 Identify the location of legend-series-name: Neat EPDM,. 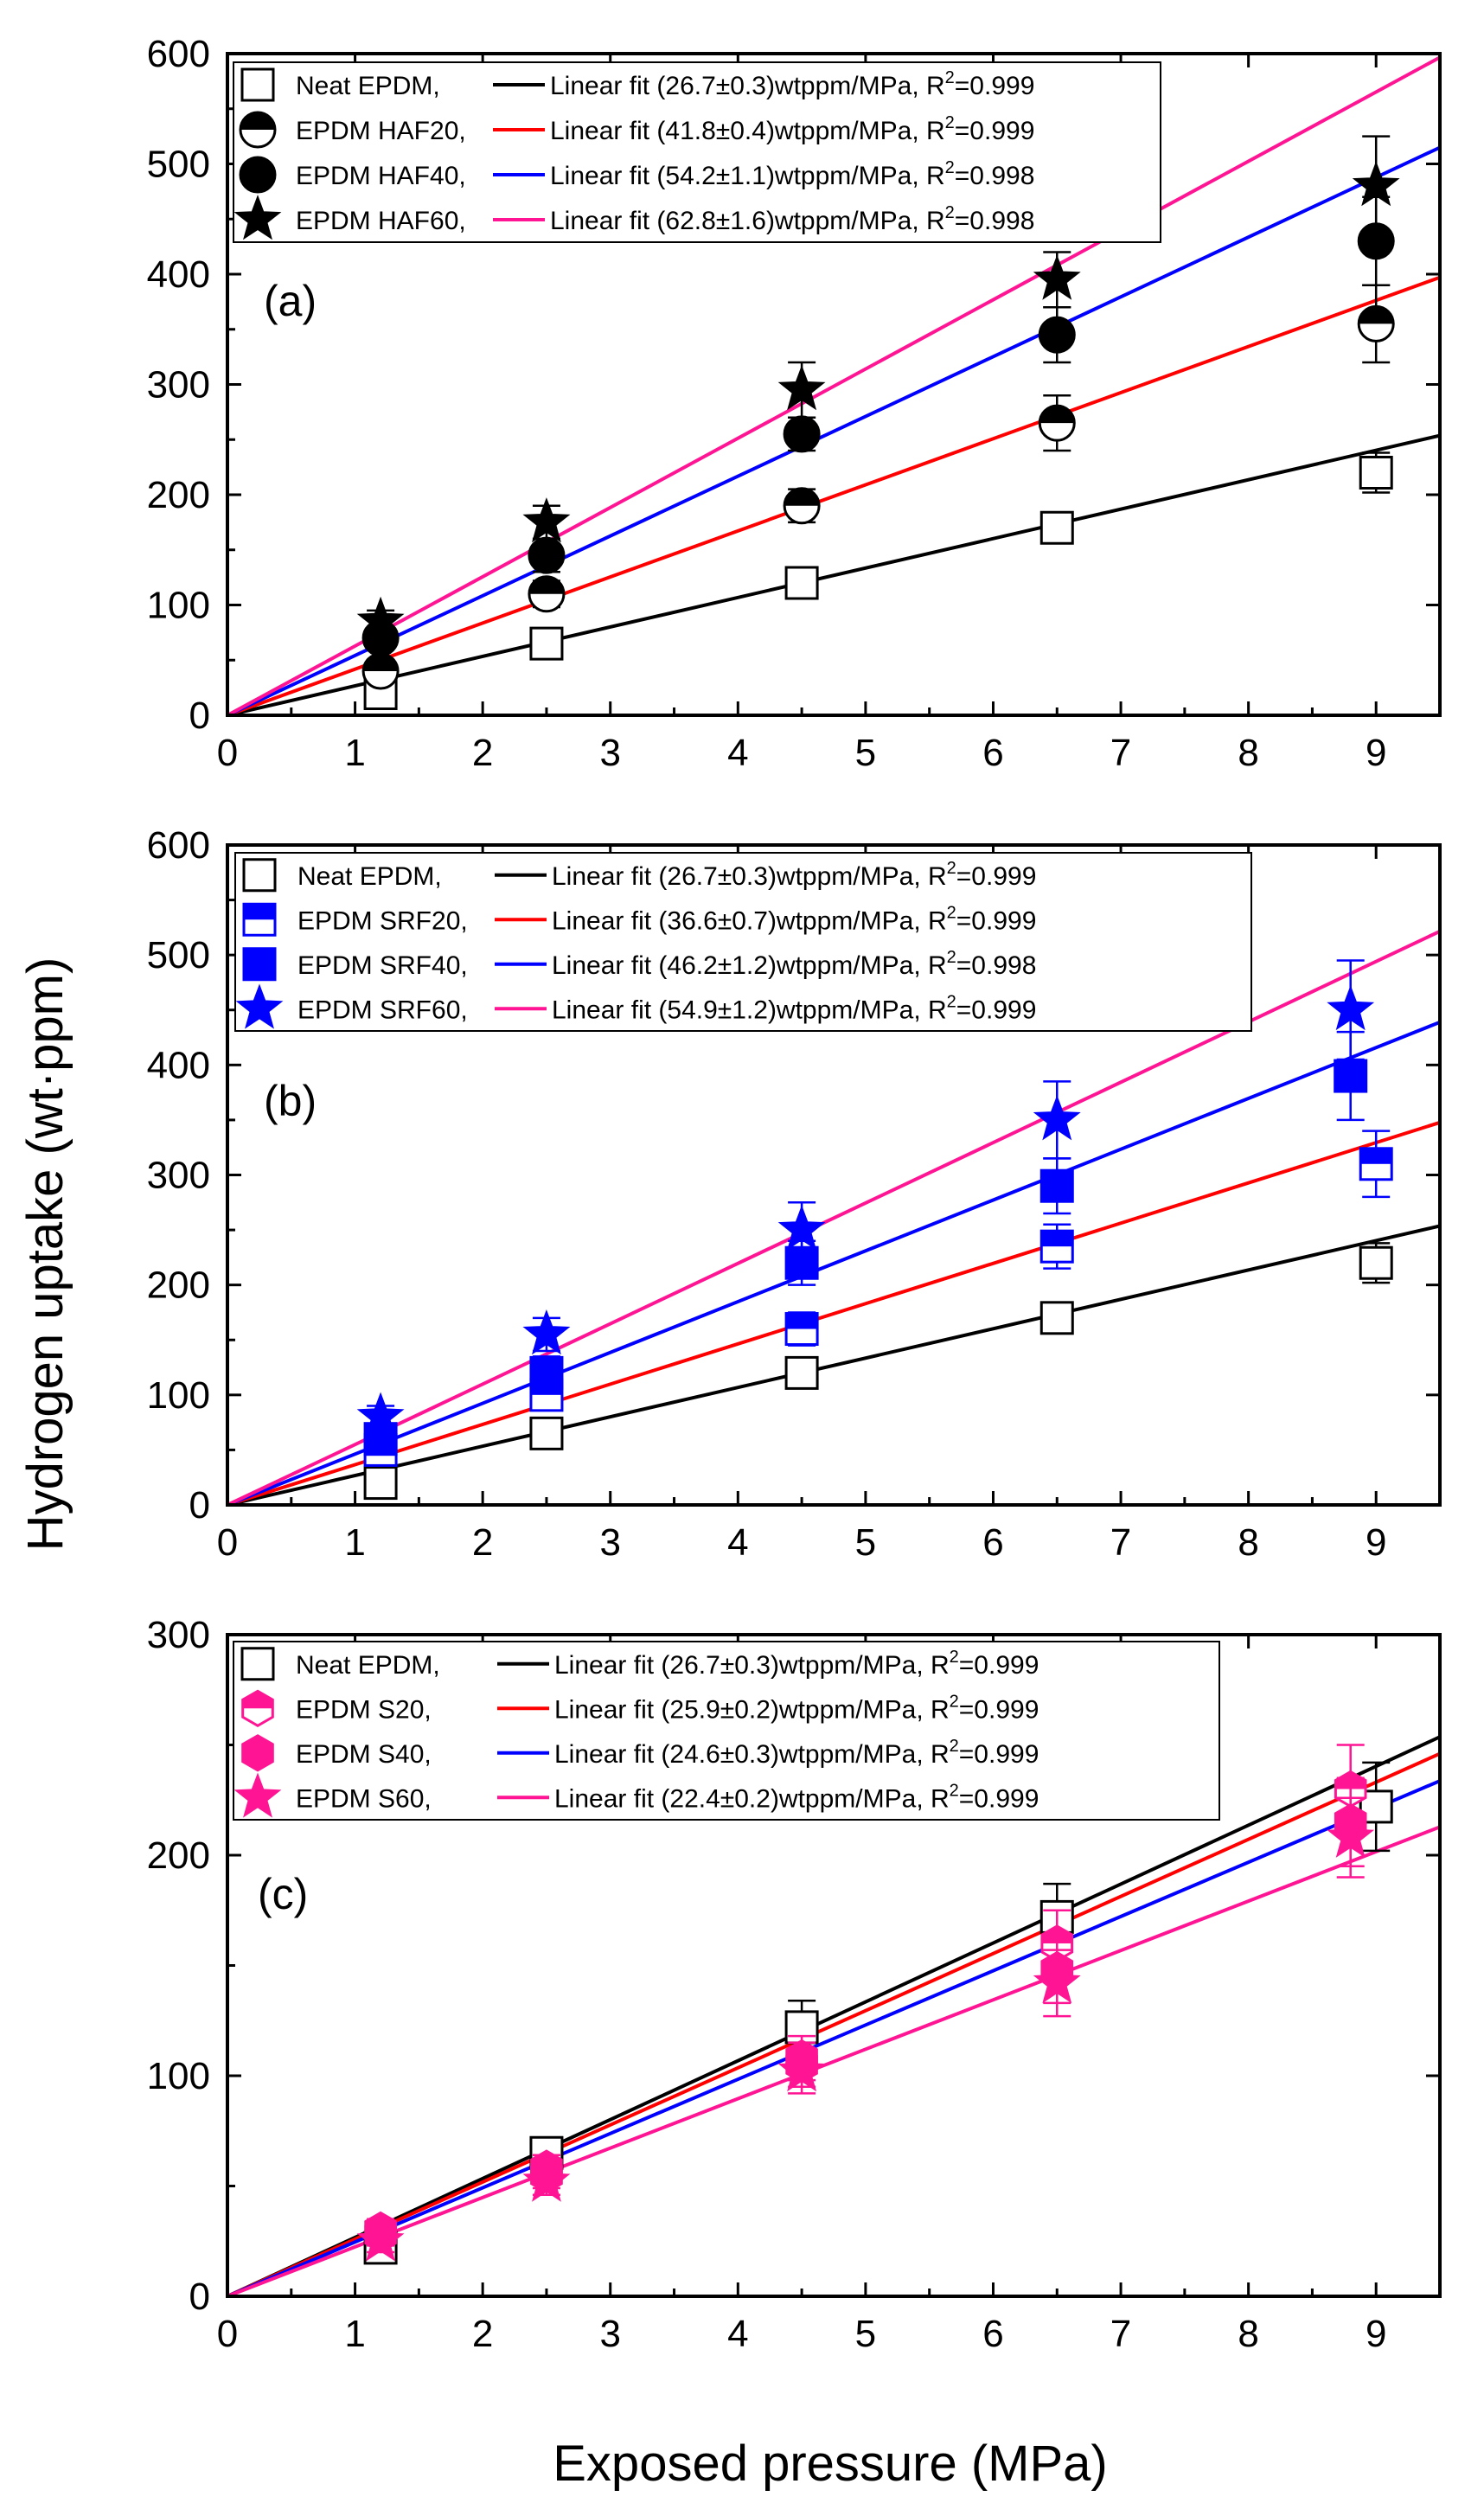
(368, 1666).